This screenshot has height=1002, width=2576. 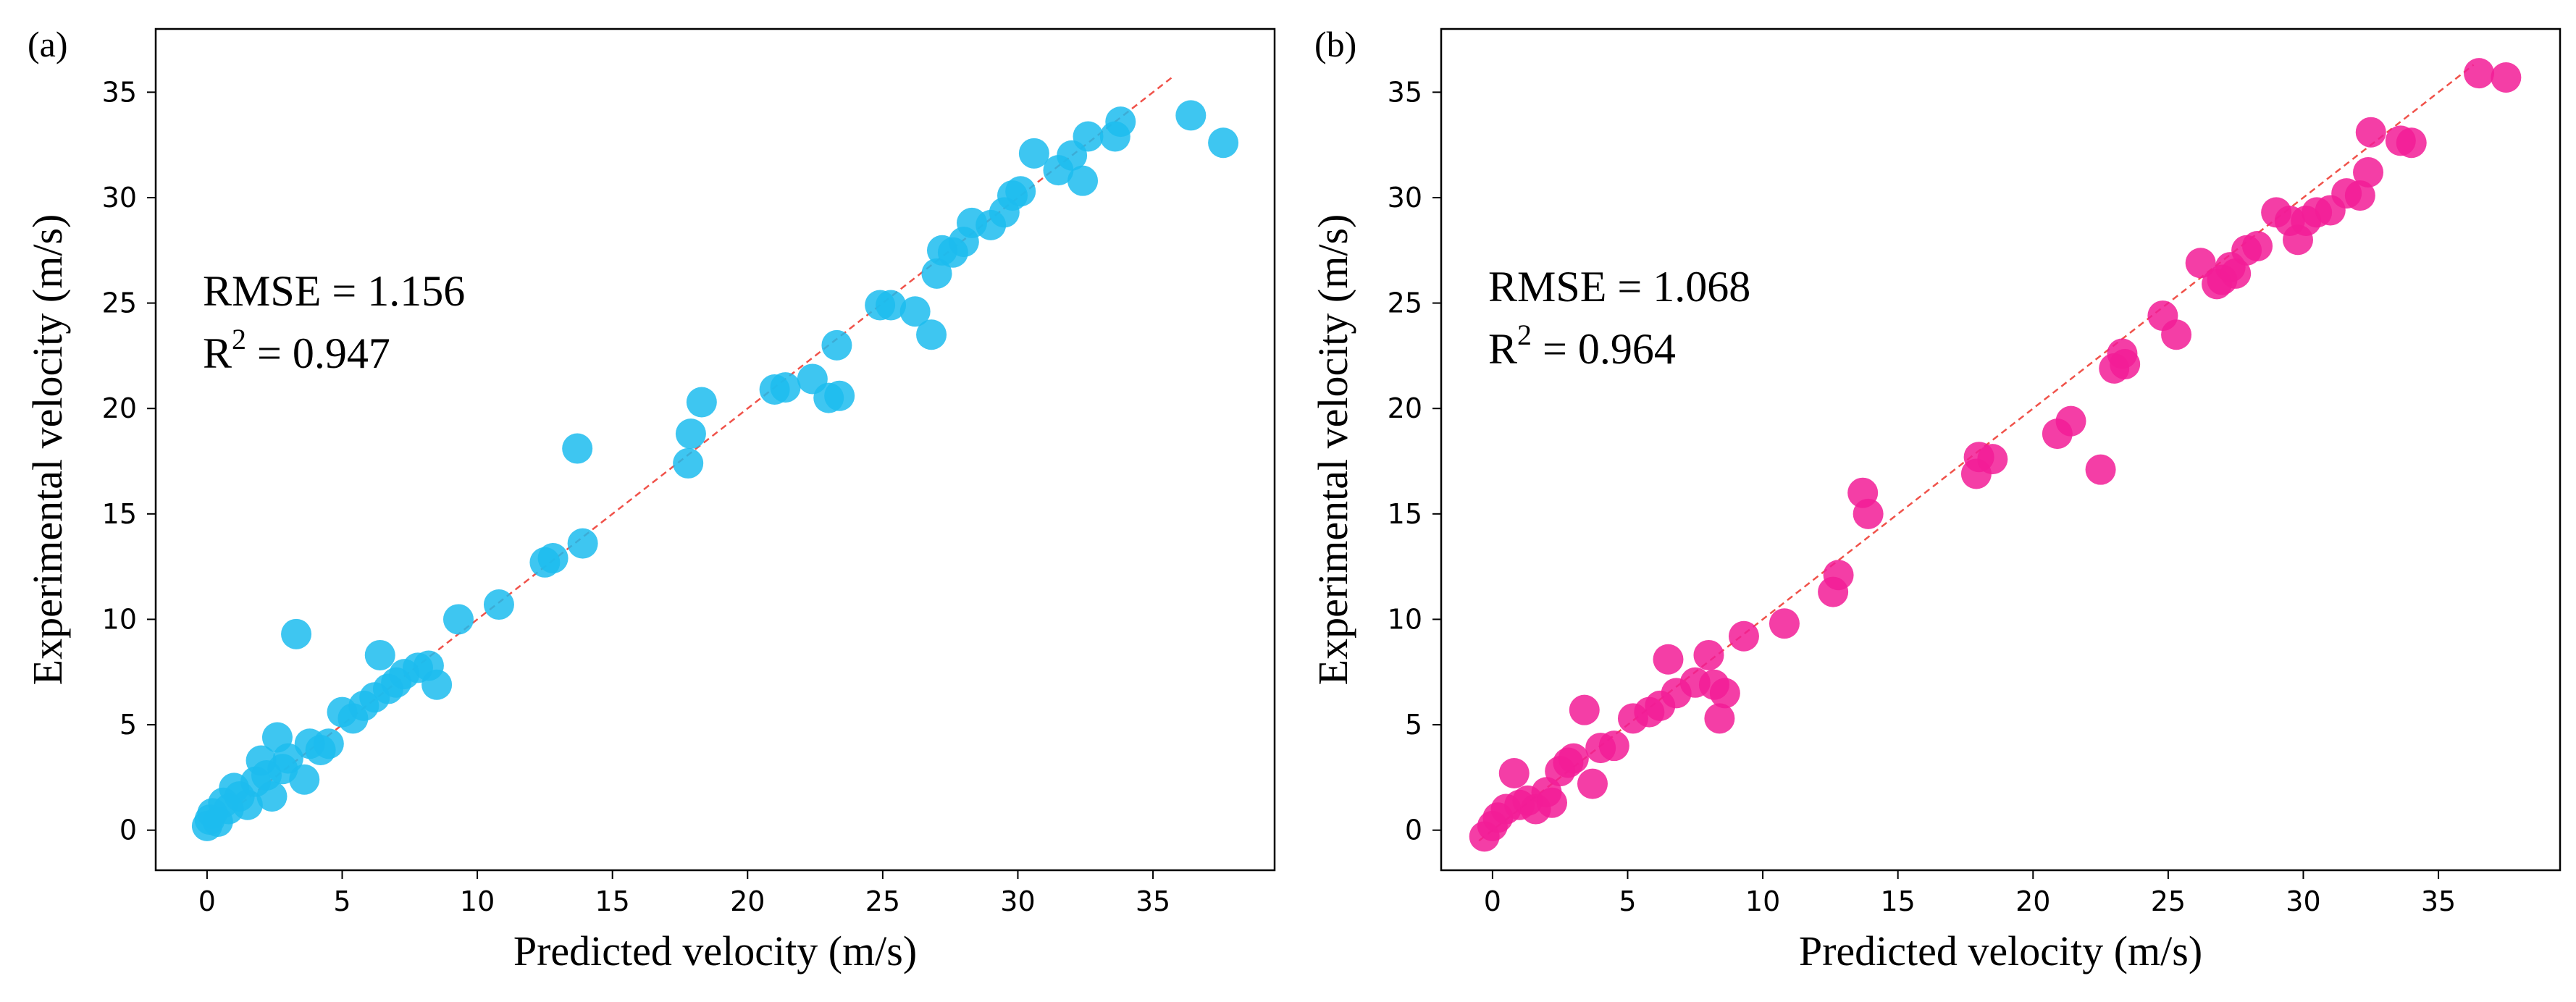 I want to click on x-tick-label: 25, so click(x=2168, y=901).